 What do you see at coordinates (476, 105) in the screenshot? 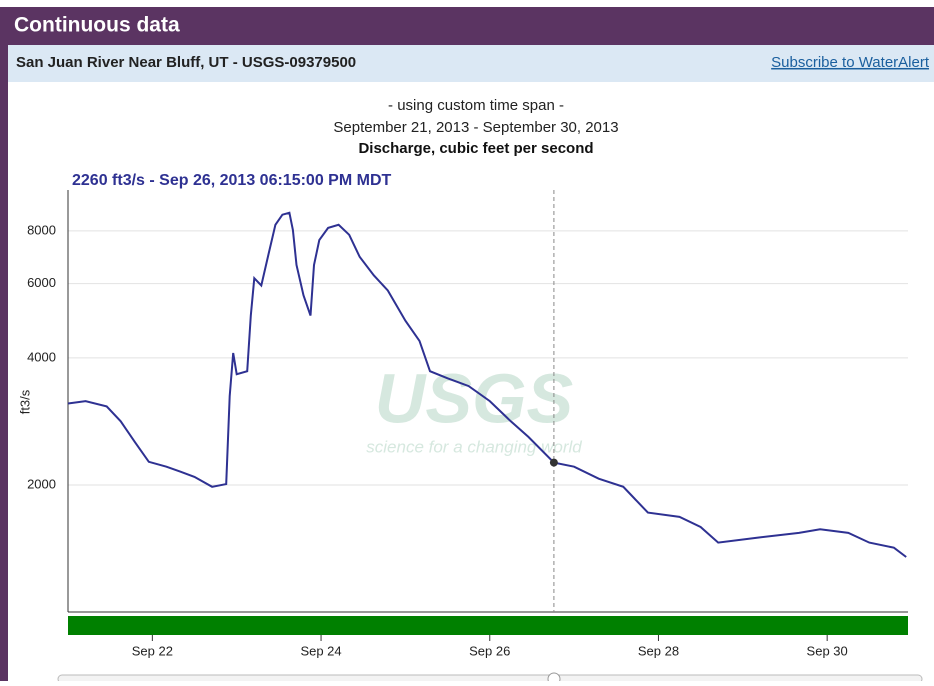
I see `subtitle: - using custom time span -` at bounding box center [476, 105].